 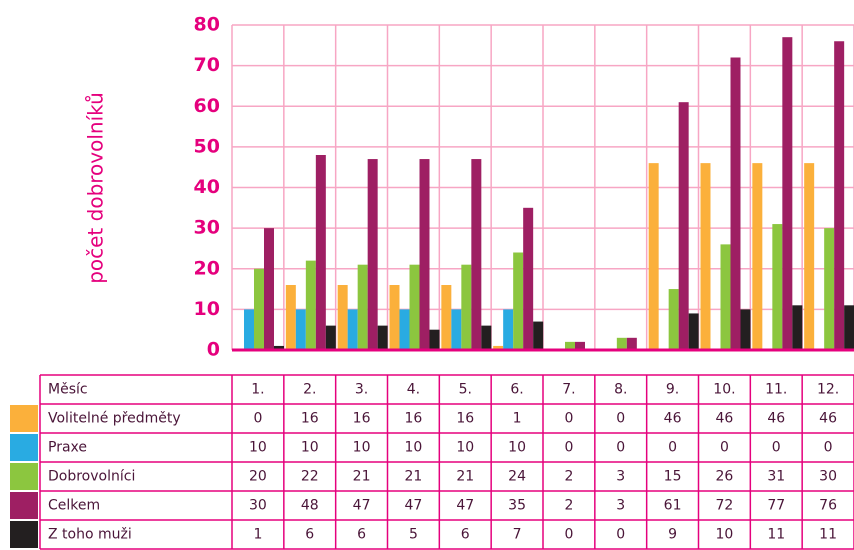 What do you see at coordinates (673, 506) in the screenshot?
I see `table-value: 61` at bounding box center [673, 506].